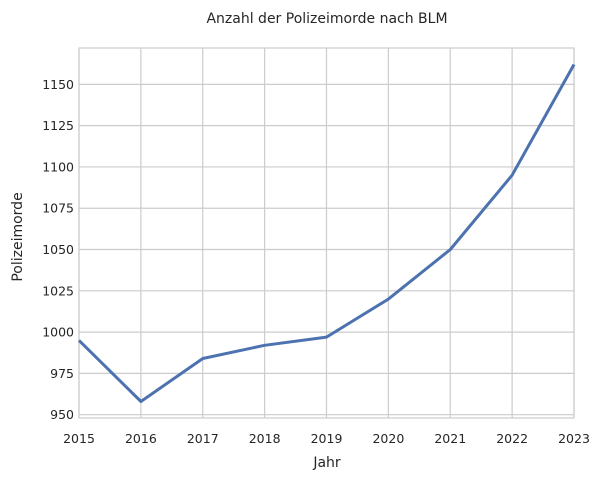  What do you see at coordinates (265, 438) in the screenshot?
I see `x-tick-label: 2018` at bounding box center [265, 438].